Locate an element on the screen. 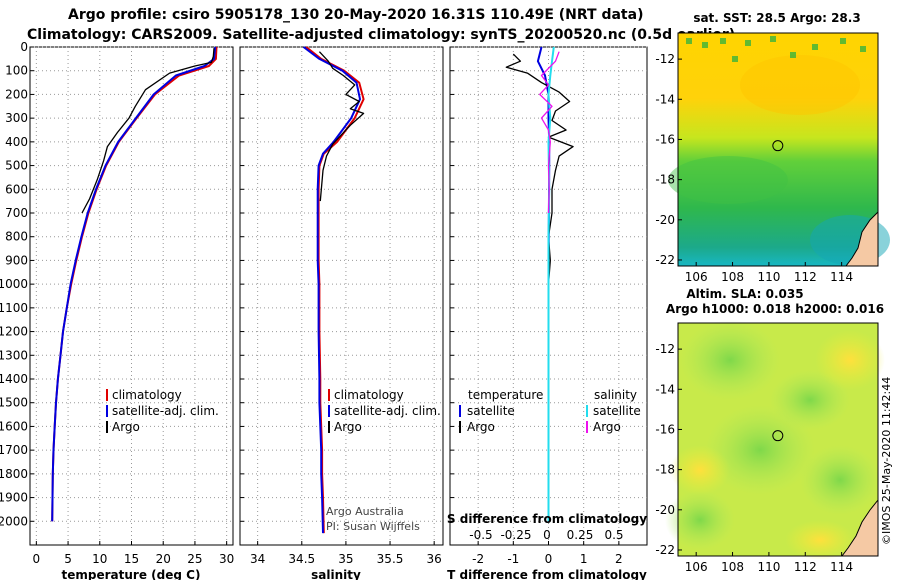 This screenshot has width=900, height=580. sla-map-ticks: 106 108 110 112 114 -12 -14 -16 -18 -20 -22 is located at coordinates (754, 458).